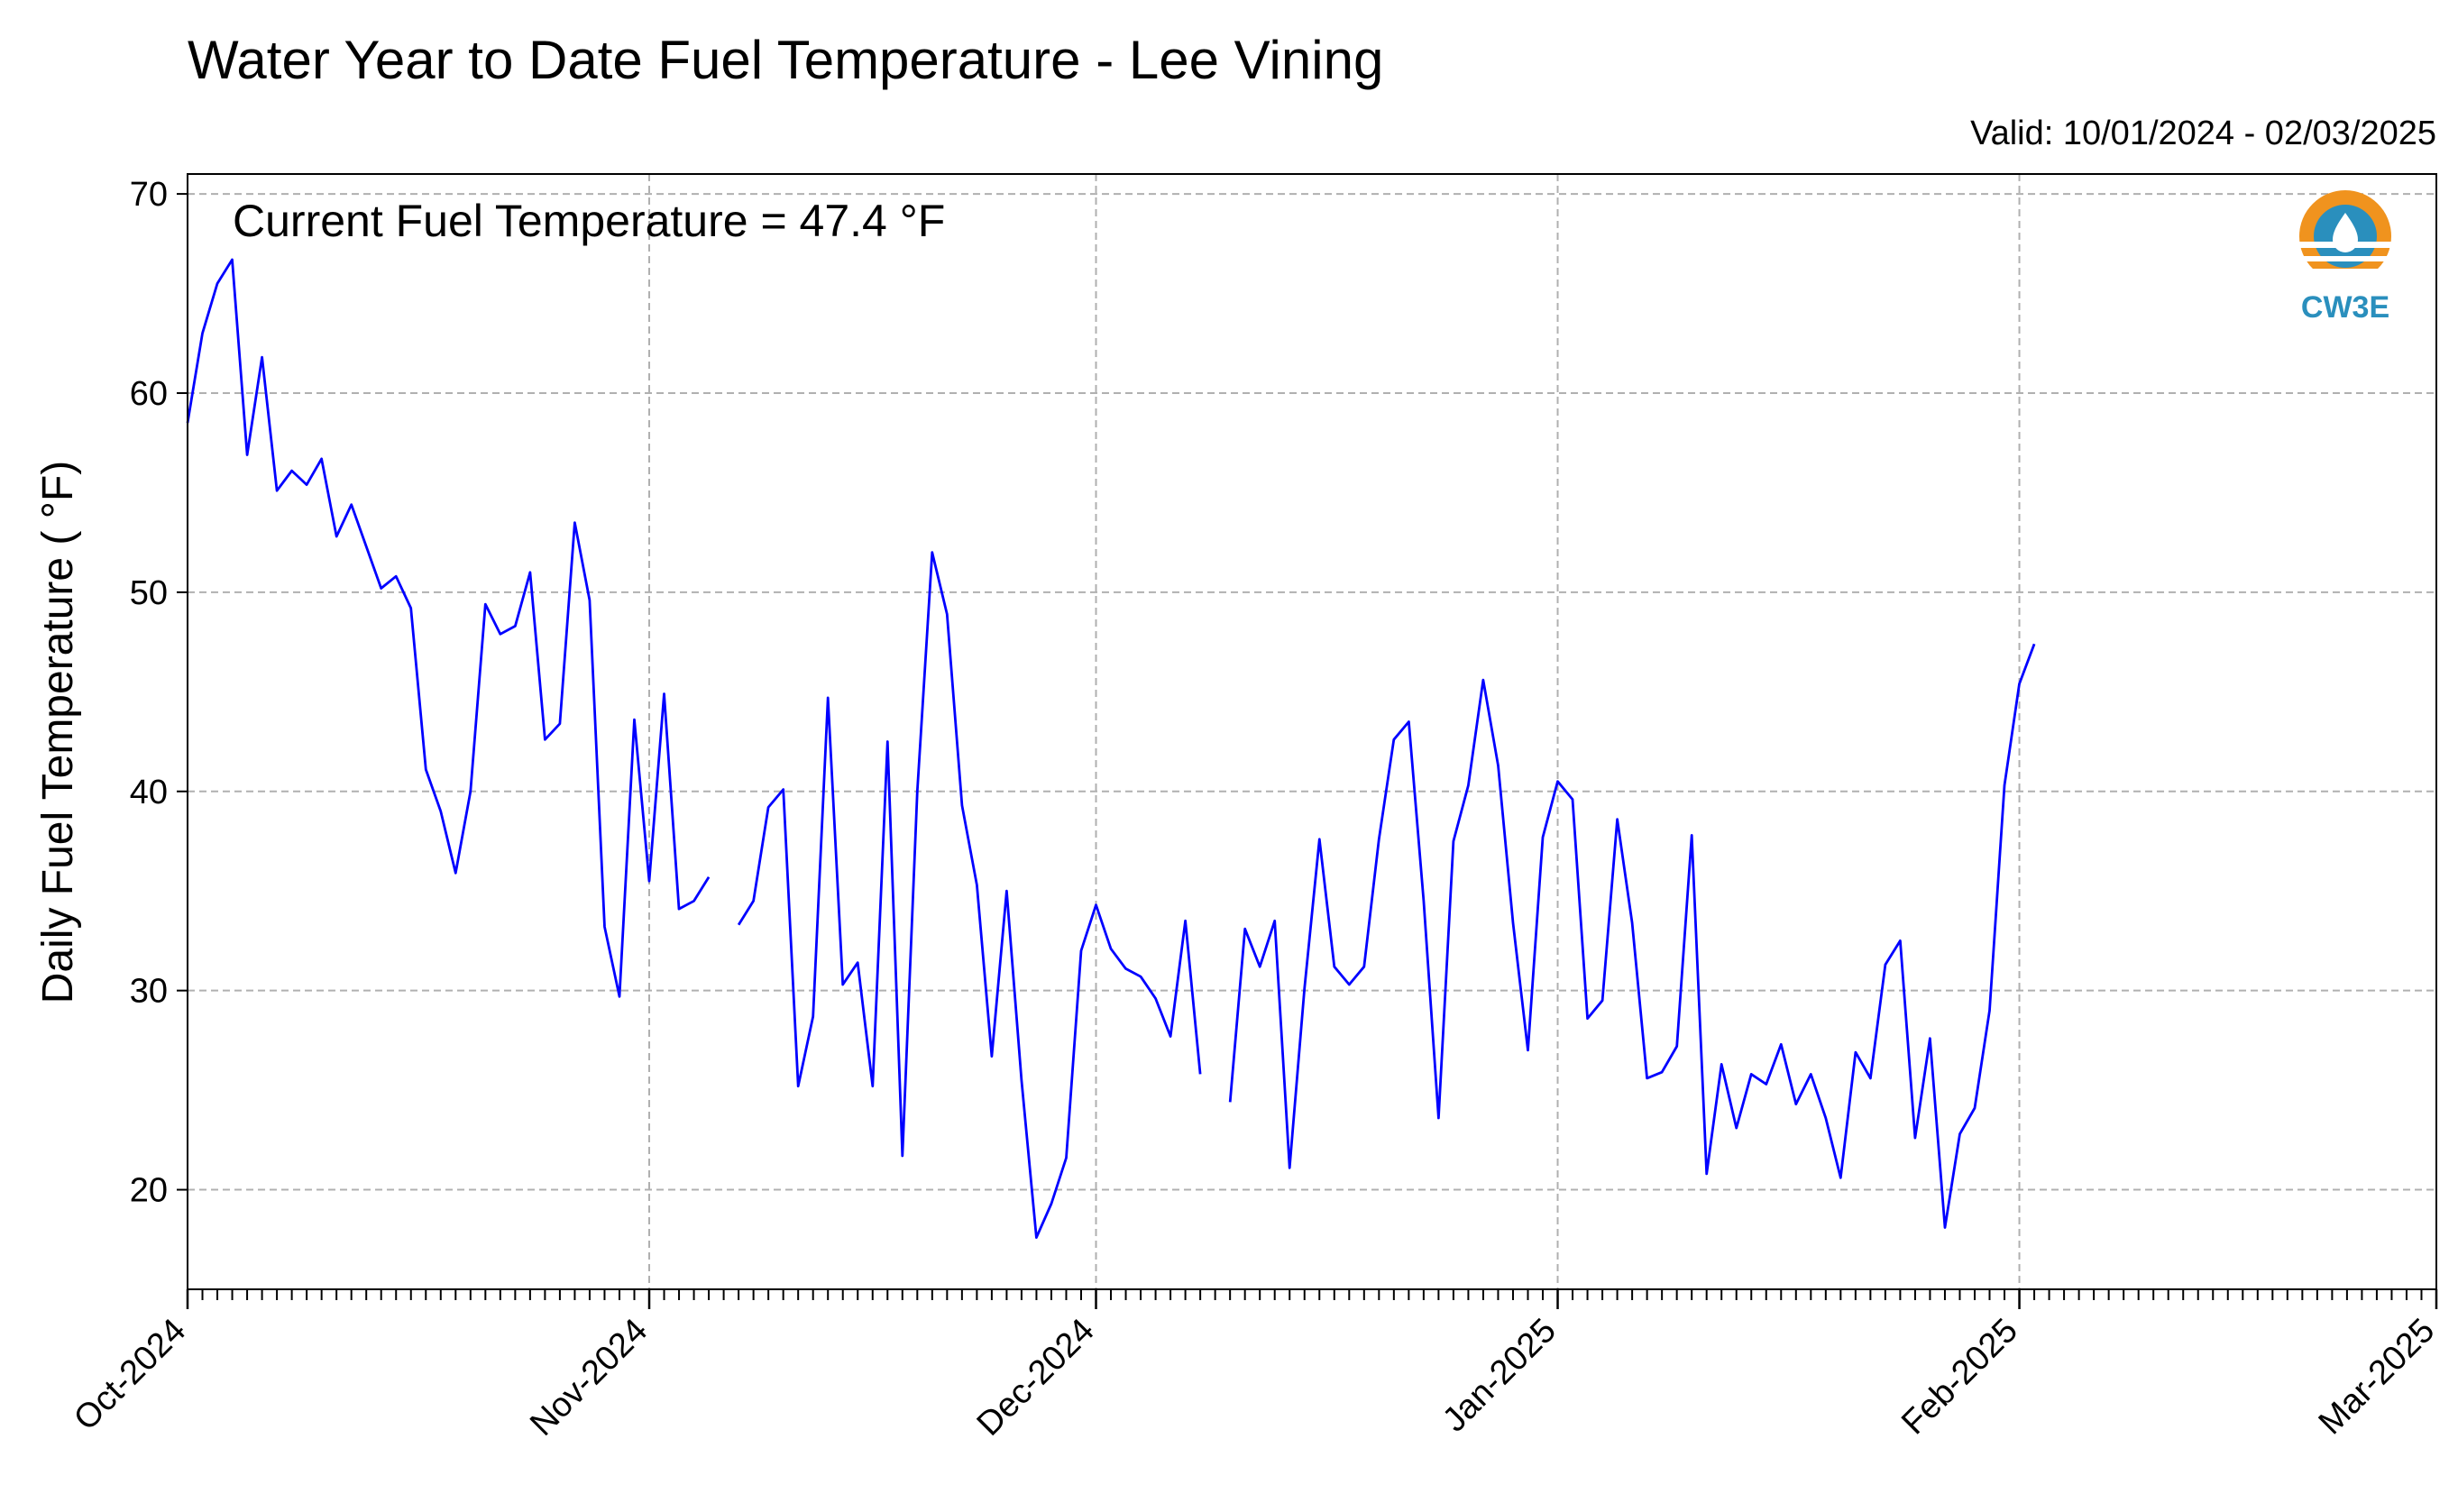 The width and height of the screenshot is (2458, 1512). Describe the element at coordinates (149, 1191) in the screenshot. I see `y-tick-label: 20` at that location.